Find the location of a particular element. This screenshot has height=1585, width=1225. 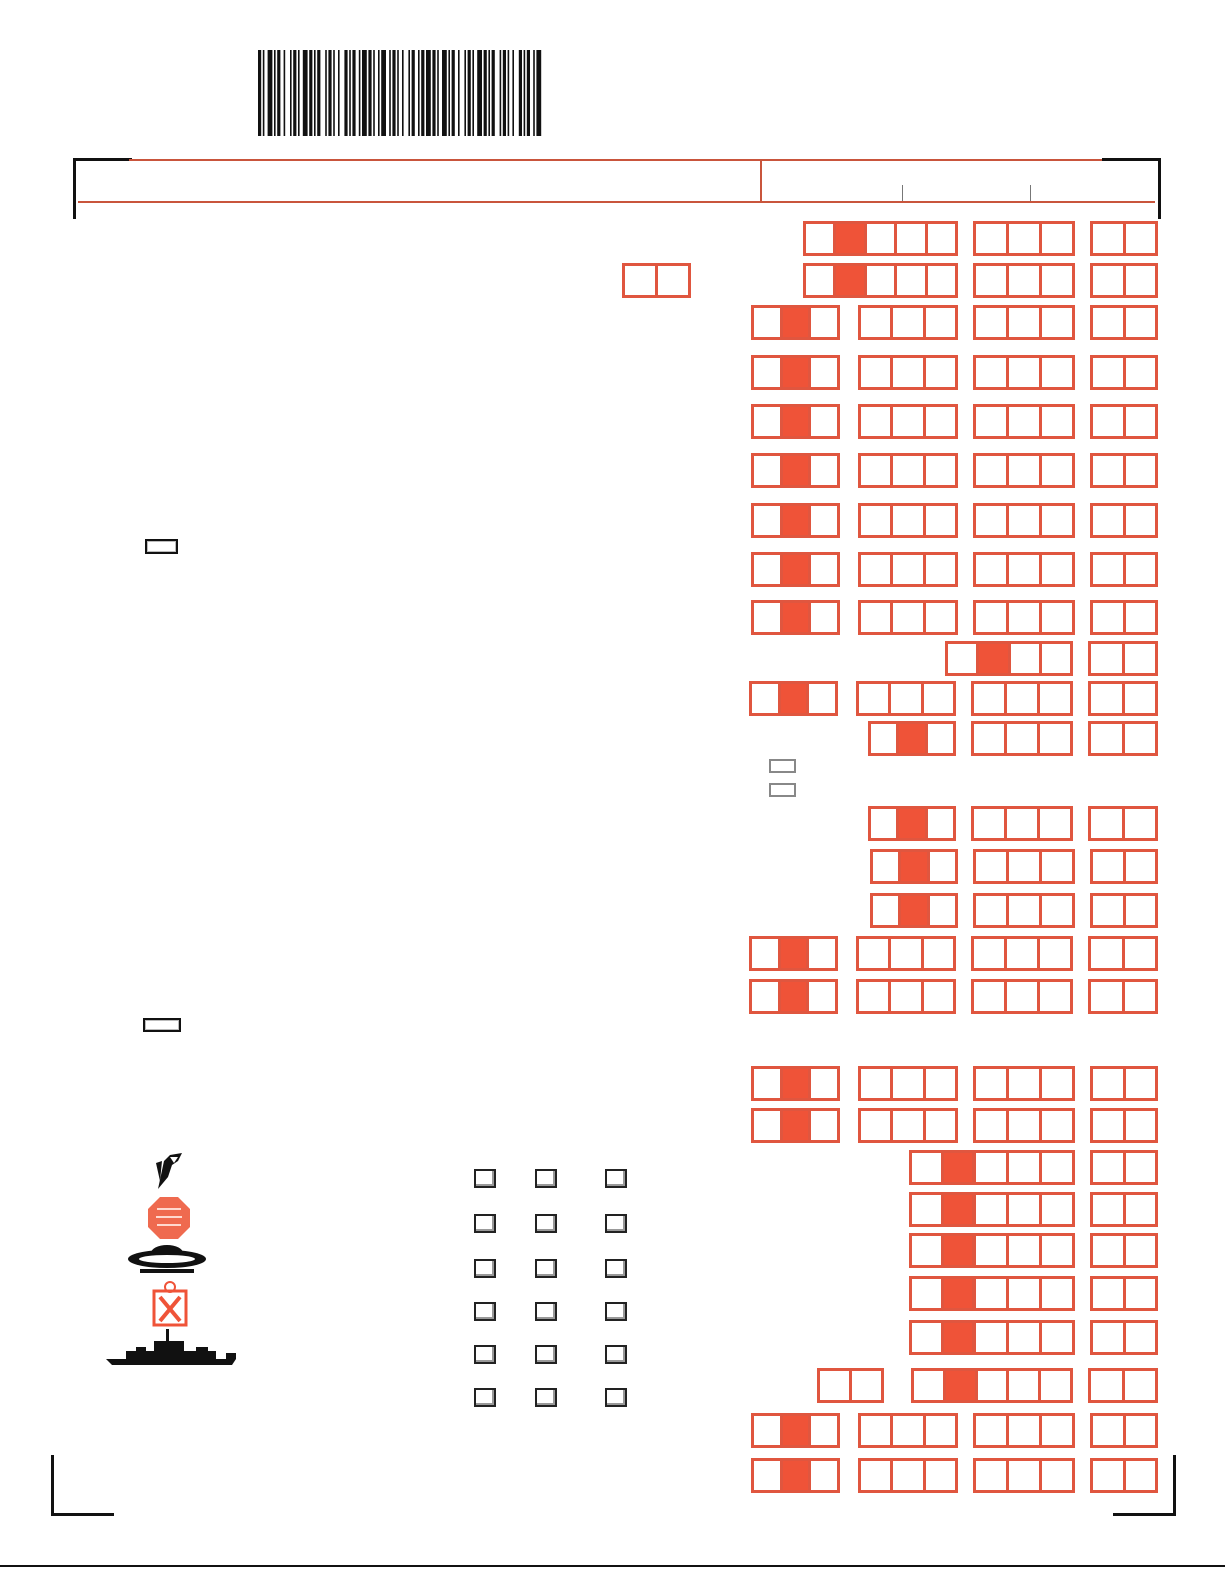

amount-field-r27-g2 is located at coordinates (908, 1475).